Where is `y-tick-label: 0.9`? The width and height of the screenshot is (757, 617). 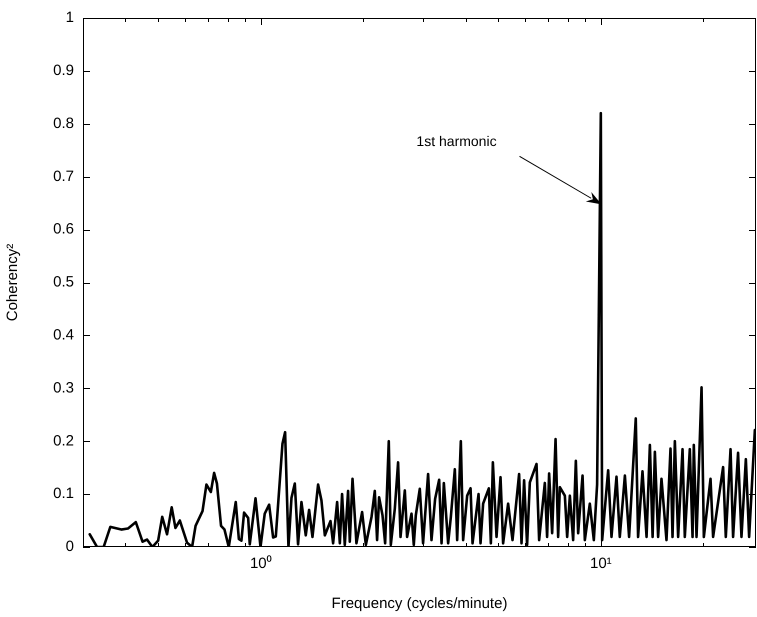 y-tick-label: 0.9 is located at coordinates (63, 71).